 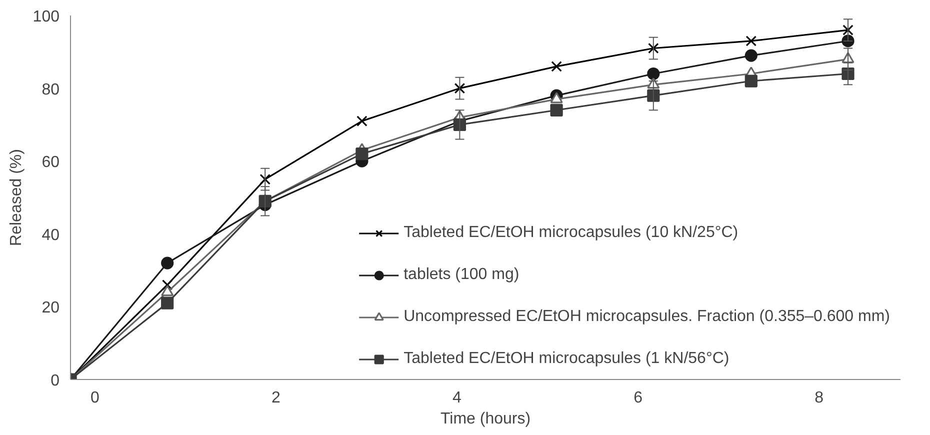 I want to click on y-tick-label: 60, so click(x=51, y=163).